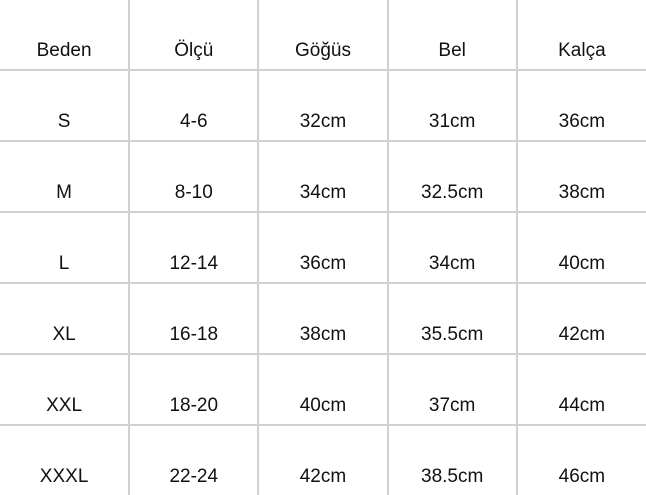  Describe the element at coordinates (194, 319) in the screenshot. I see `table-cell: 16-18` at that location.